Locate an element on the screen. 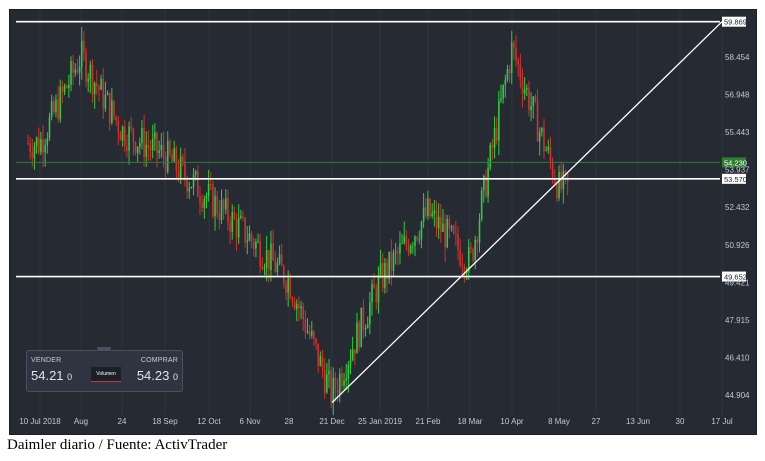 This screenshot has width=765, height=461. sell-button: VENDER 54.21 0 is located at coordinates (61, 371).